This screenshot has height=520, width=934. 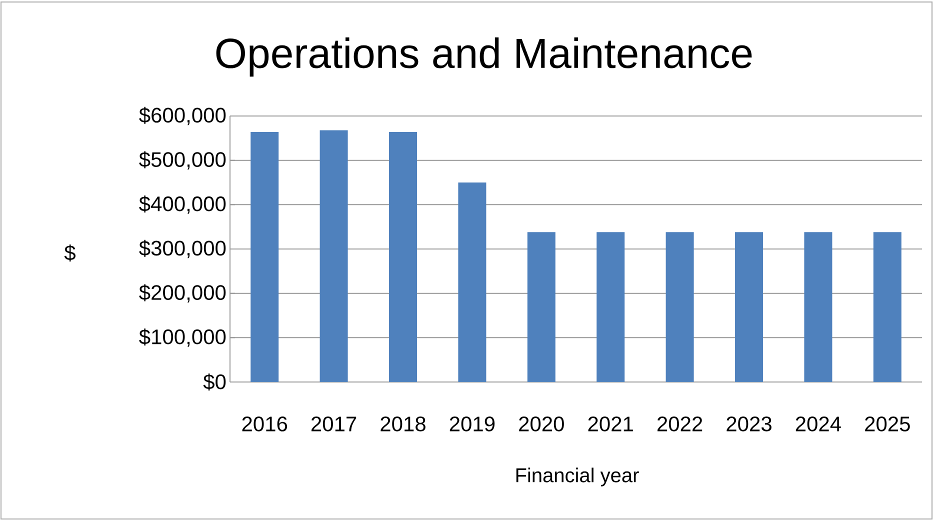 I want to click on x-tick-label: 2022, so click(x=680, y=424).